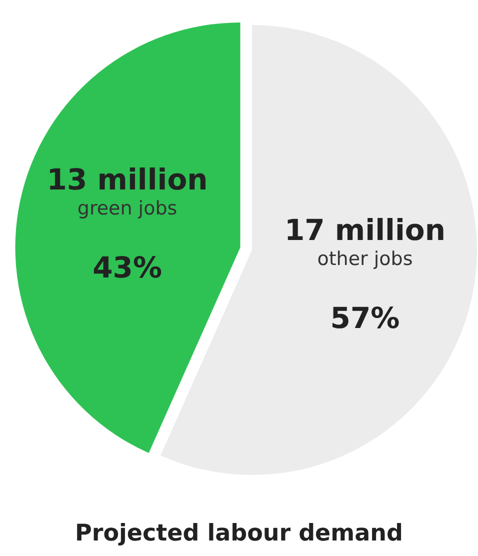 The height and width of the screenshot is (556, 478). I want to click on slice-label: other jobs, so click(365, 259).